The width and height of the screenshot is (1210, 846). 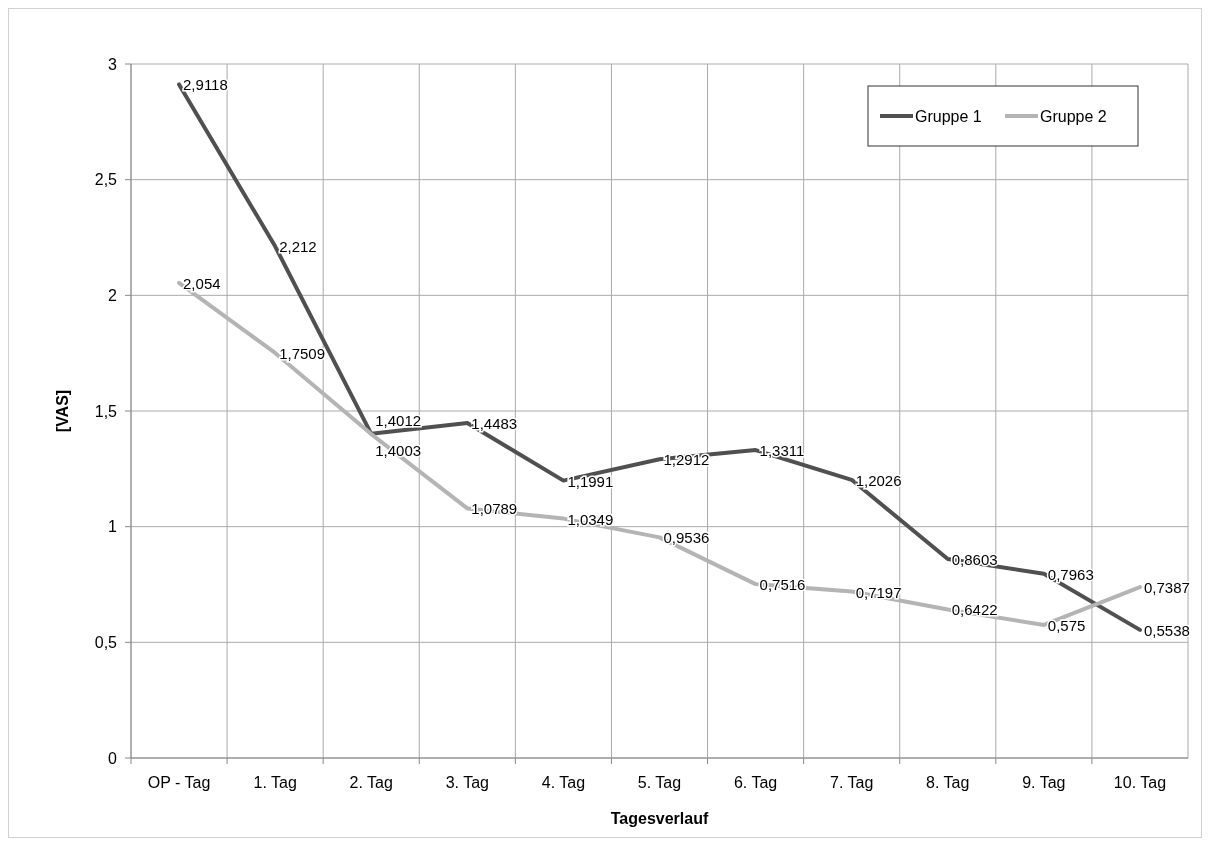 What do you see at coordinates (590, 481) in the screenshot?
I see `data-label: 1,1991` at bounding box center [590, 481].